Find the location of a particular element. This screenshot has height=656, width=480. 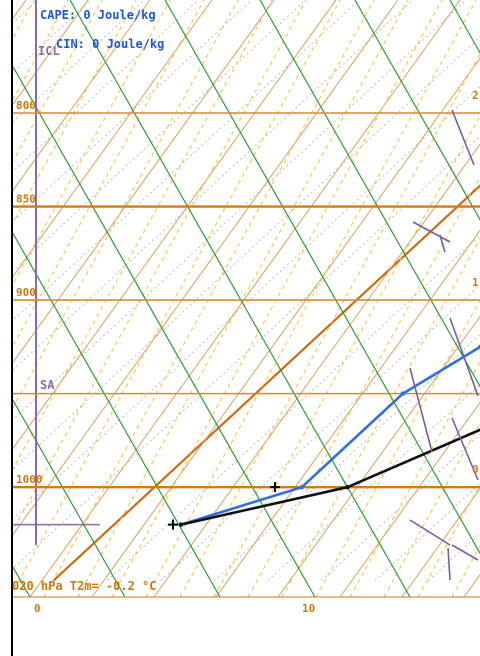

height-tick-label: 0 is located at coordinates (475, 469).